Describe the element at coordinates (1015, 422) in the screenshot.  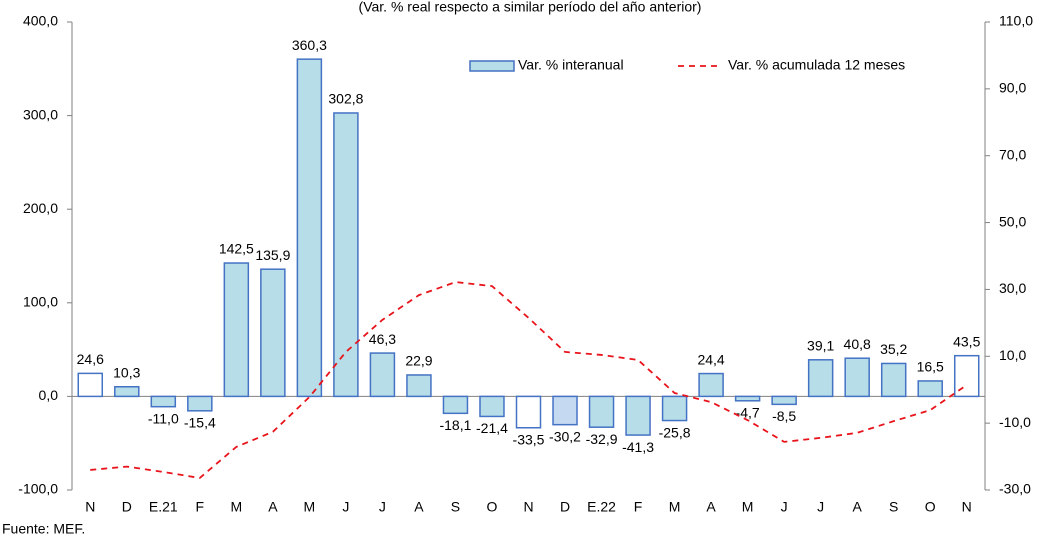
I see `y2-tick-label: -10,0` at that location.